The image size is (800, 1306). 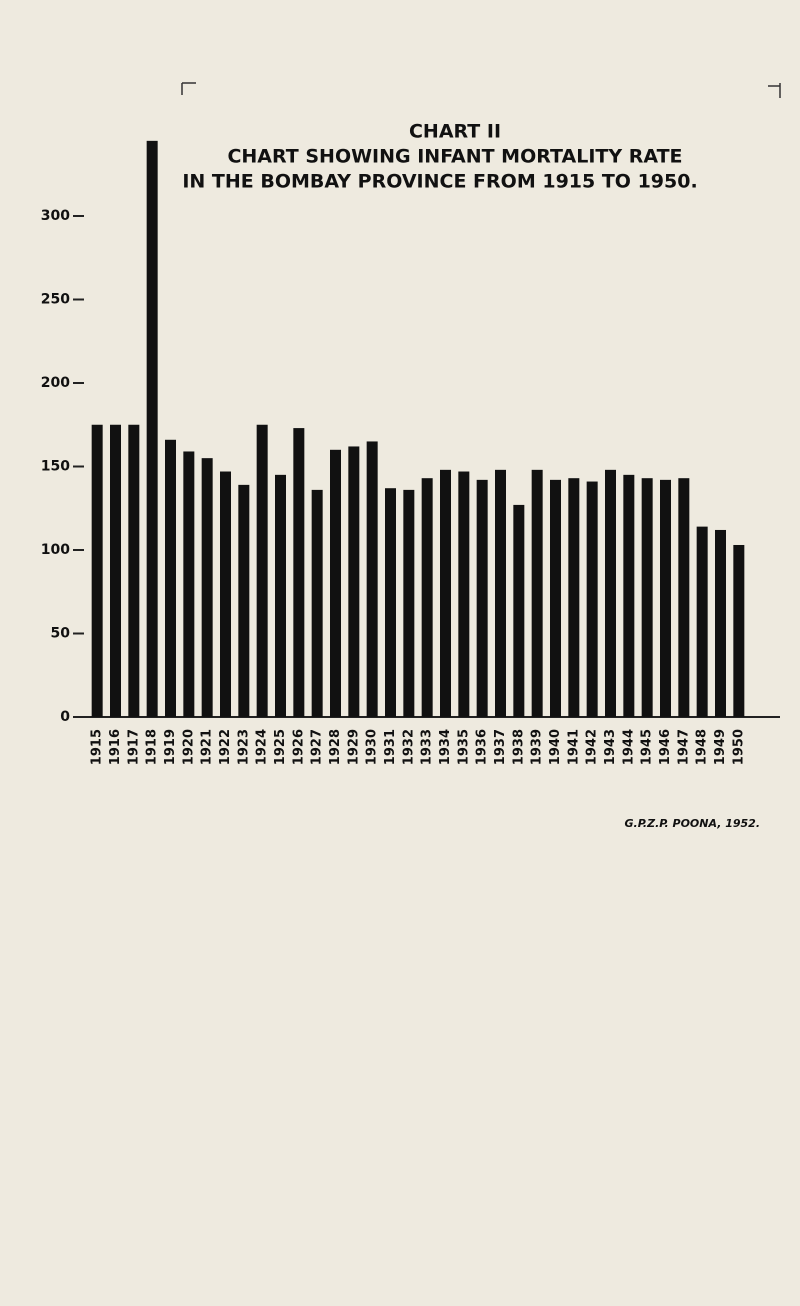 I want to click on x-tick-label: 1929, so click(x=353, y=747).